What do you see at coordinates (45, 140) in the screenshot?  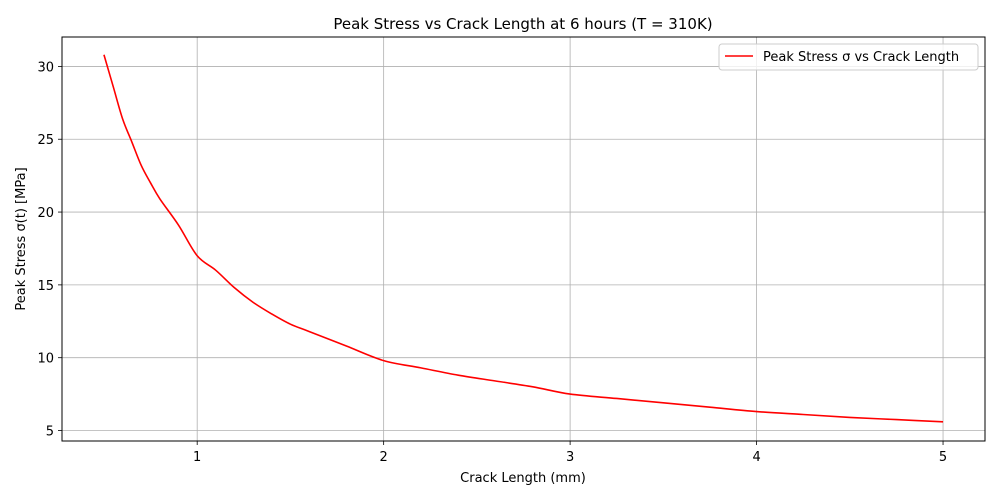 I see `y-tick-label: 25` at bounding box center [45, 140].